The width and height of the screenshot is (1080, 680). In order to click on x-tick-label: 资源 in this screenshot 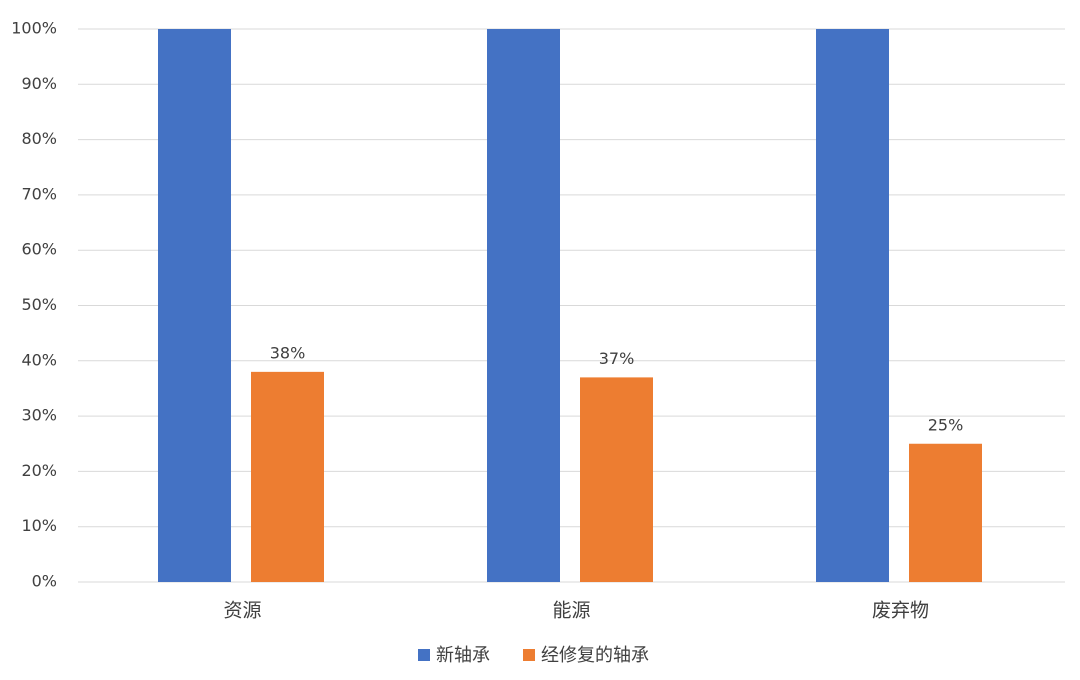, I will do `click(242, 611)`.